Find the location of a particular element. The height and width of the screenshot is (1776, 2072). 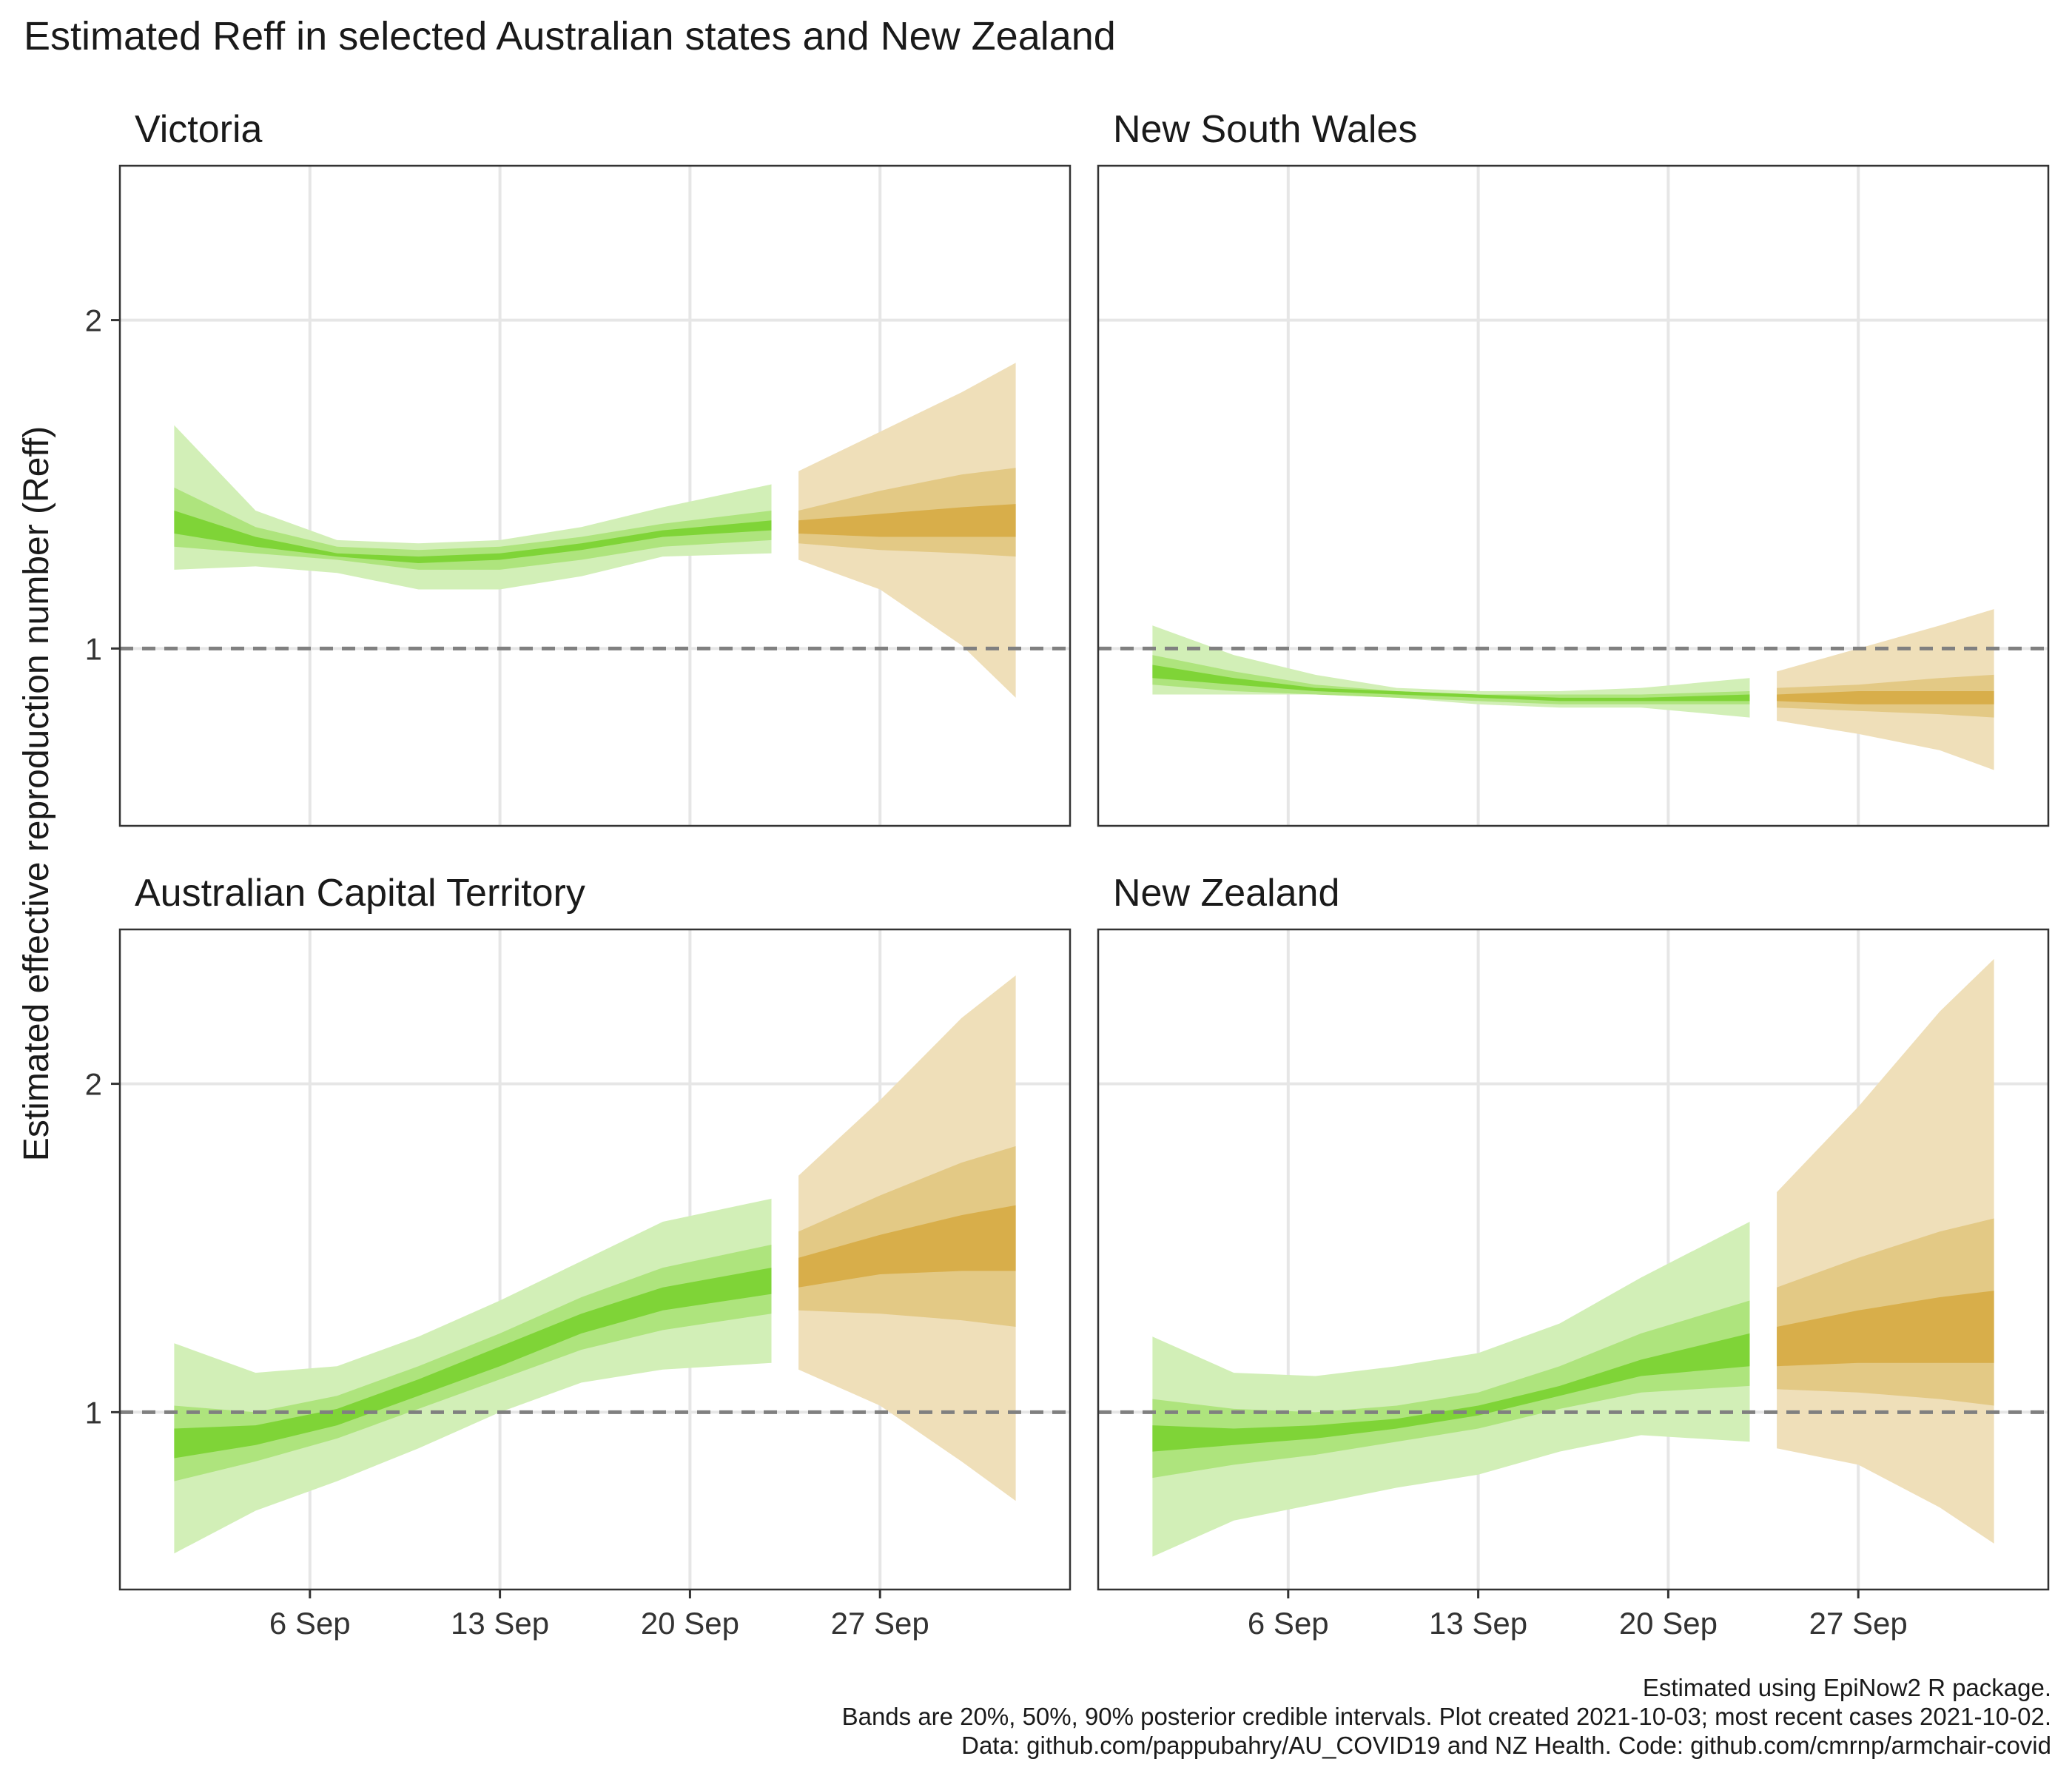

panel-title: New South Wales is located at coordinates (1265, 129).